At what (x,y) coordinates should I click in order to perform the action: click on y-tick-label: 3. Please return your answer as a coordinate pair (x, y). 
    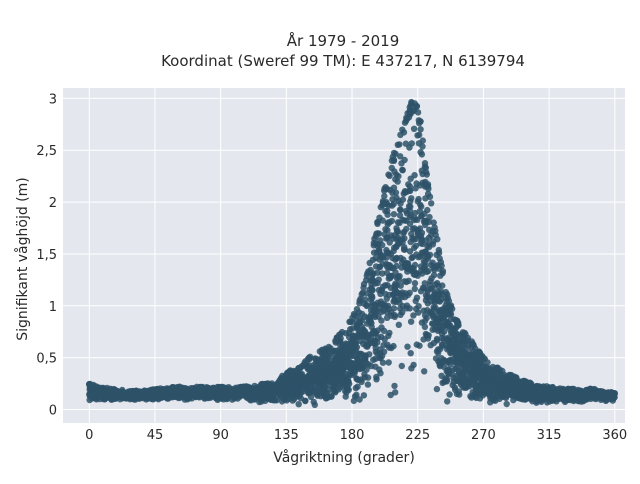
    Looking at the image, I should click on (53, 99).